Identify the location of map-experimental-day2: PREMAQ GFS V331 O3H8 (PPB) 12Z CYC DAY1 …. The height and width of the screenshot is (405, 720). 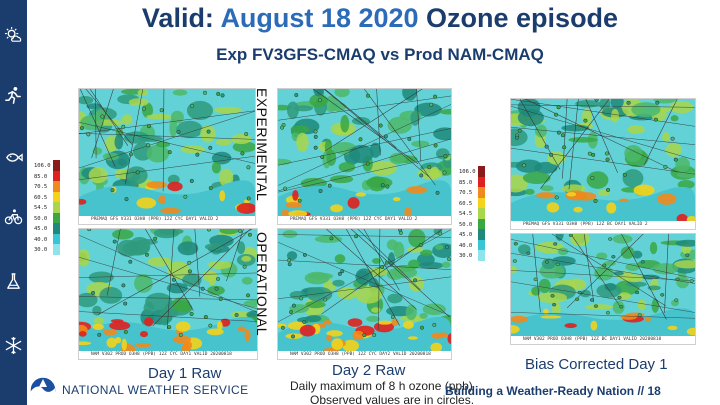
(364, 156).